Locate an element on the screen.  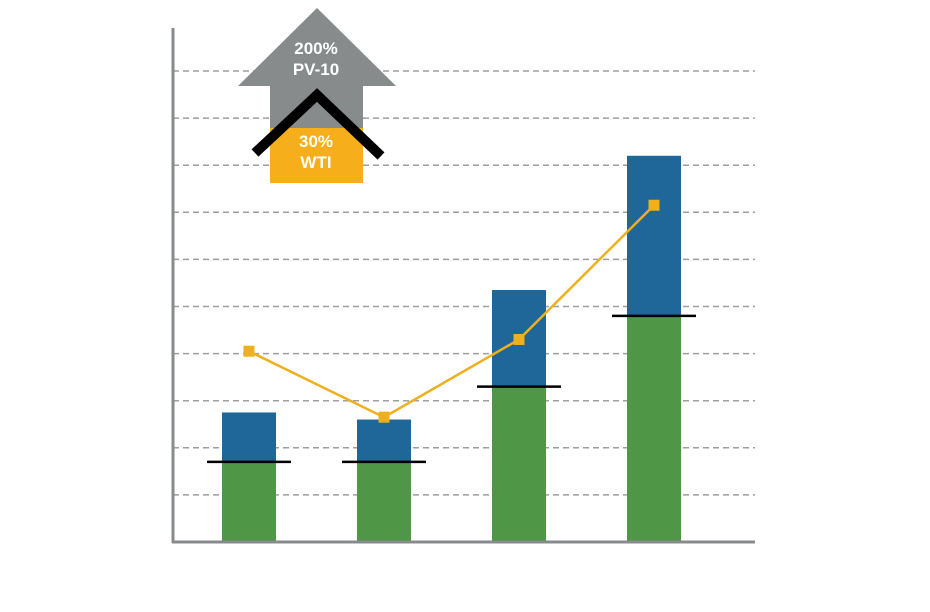
house-label-line2: WTI is located at coordinates (315, 162).